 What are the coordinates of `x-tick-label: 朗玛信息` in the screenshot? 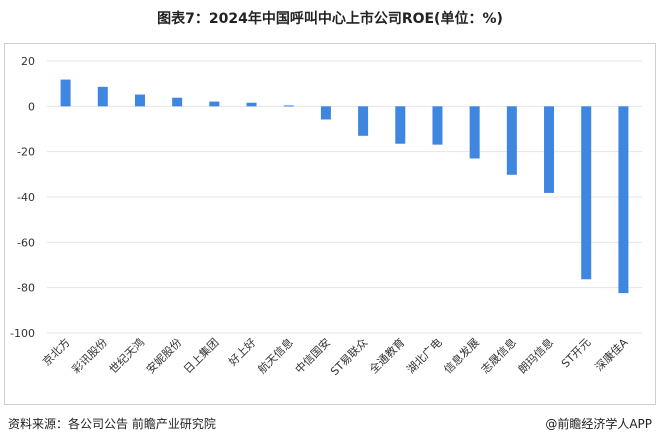 It's located at (535, 355).